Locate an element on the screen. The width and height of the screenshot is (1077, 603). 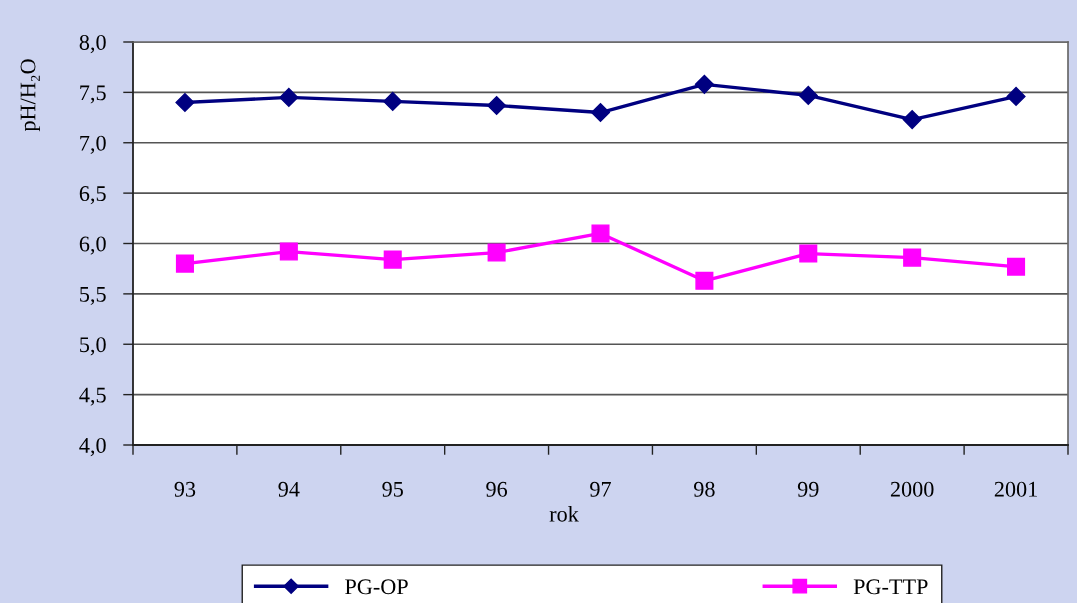
x-tick-label: 99 is located at coordinates (808, 489).